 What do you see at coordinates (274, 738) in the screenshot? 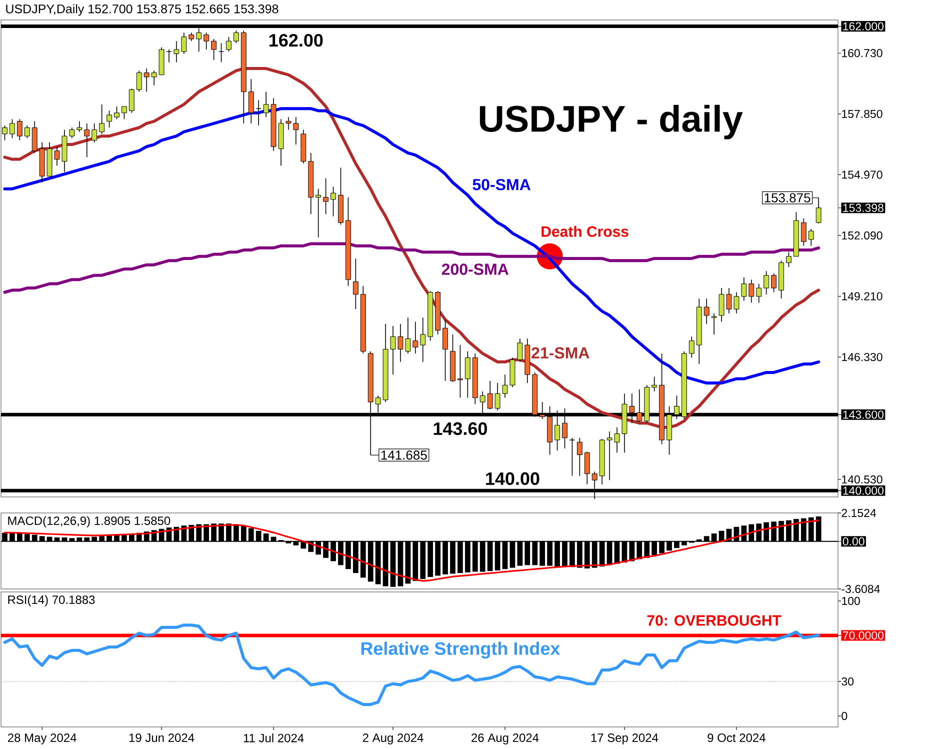
I see `x-tick-label: 11 Jul 2024` at bounding box center [274, 738].